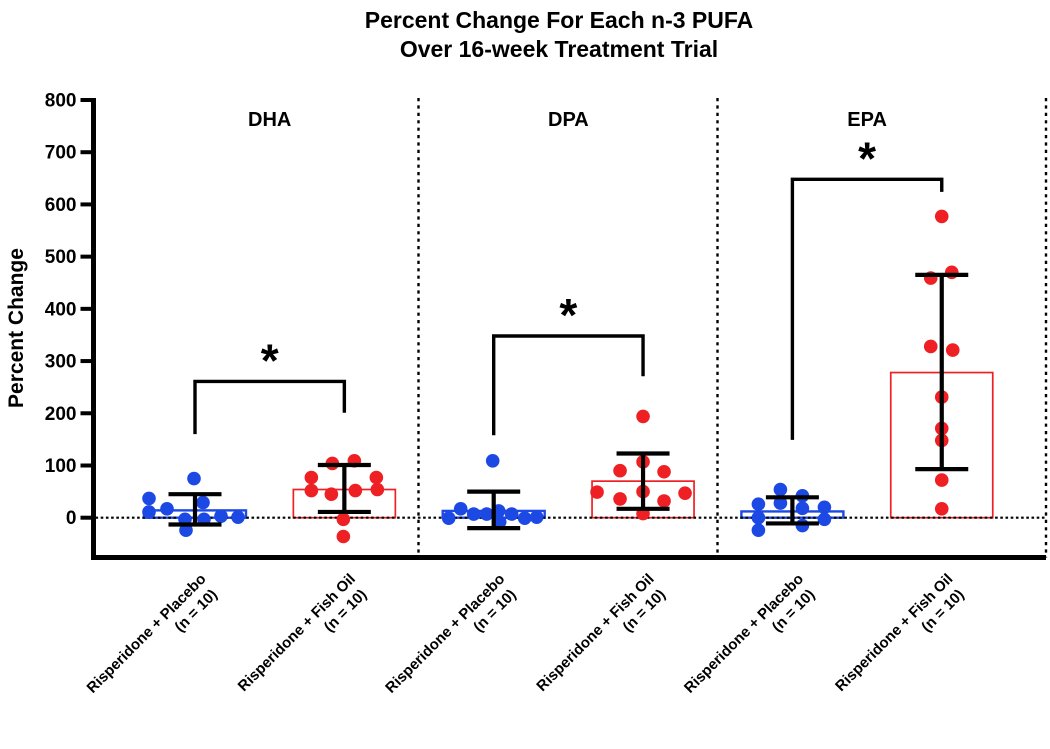 This screenshot has height=749, width=1050. I want to click on y-tick-label: 200, so click(61, 414).